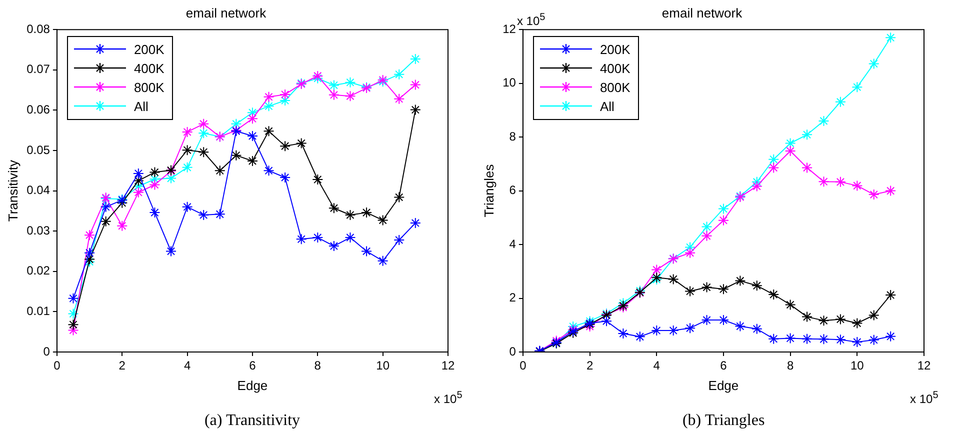 Image resolution: width=953 pixels, height=448 pixels. I want to click on y-axis-title: Triangles, so click(488, 191).